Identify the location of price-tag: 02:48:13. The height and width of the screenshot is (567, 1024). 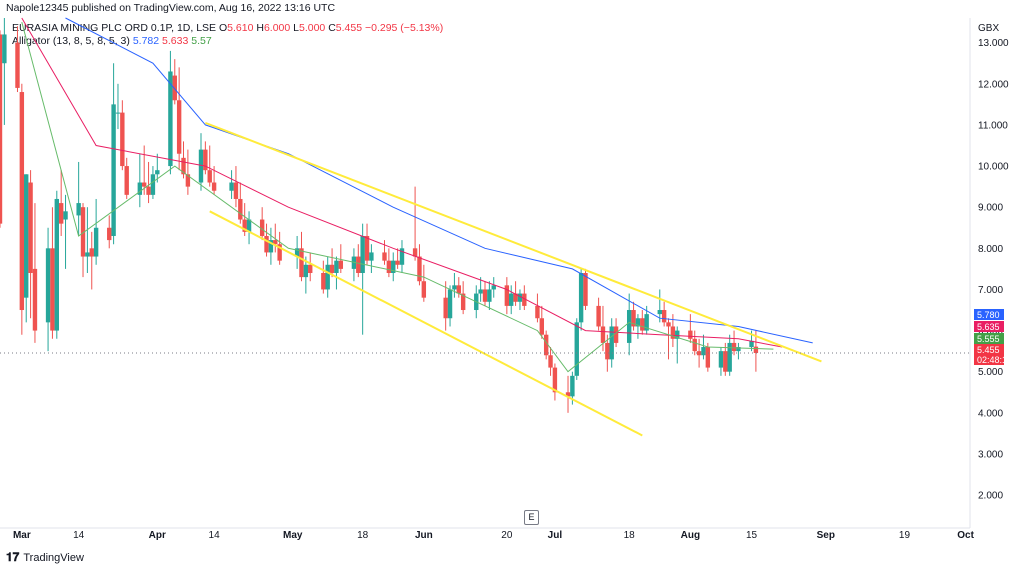
(993, 359).